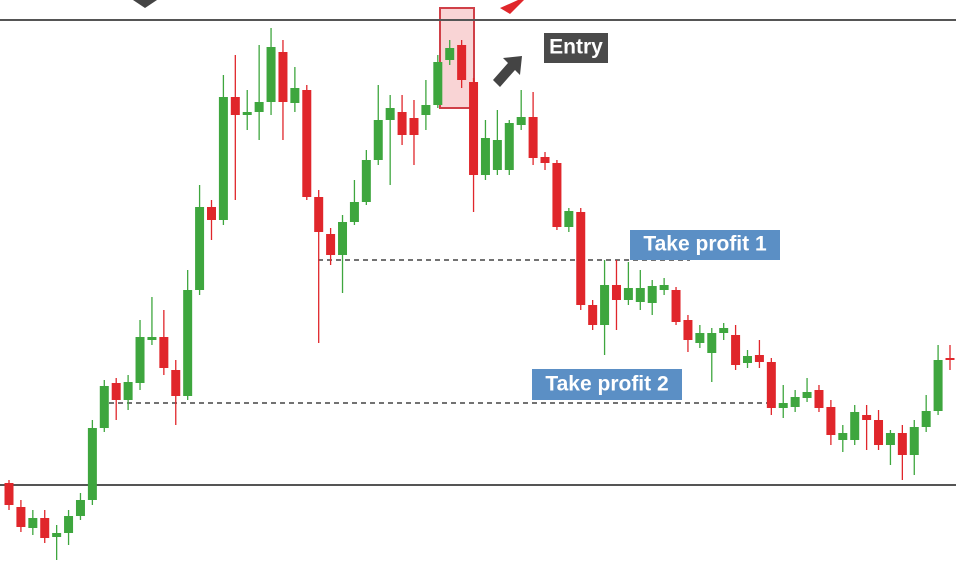 The width and height of the screenshot is (956, 576). Describe the element at coordinates (507, 71) in the screenshot. I see `entry-arrow` at that location.